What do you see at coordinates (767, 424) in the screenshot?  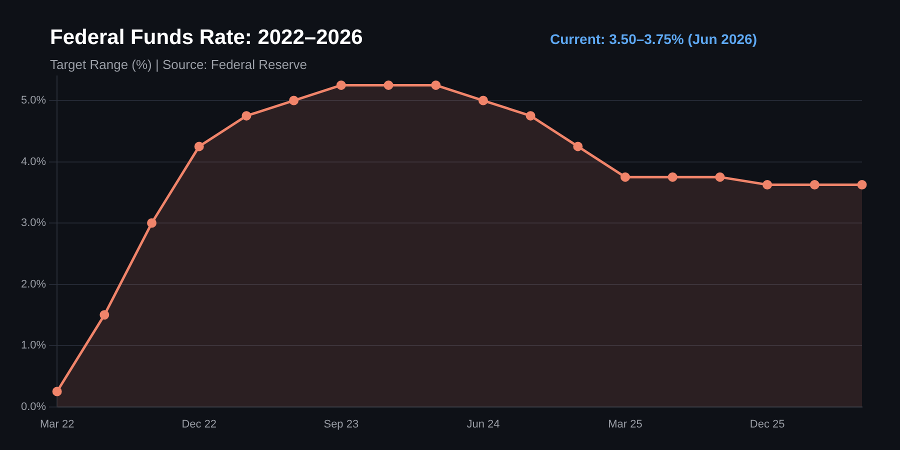 I see `x-tick-label: Dec 25` at bounding box center [767, 424].